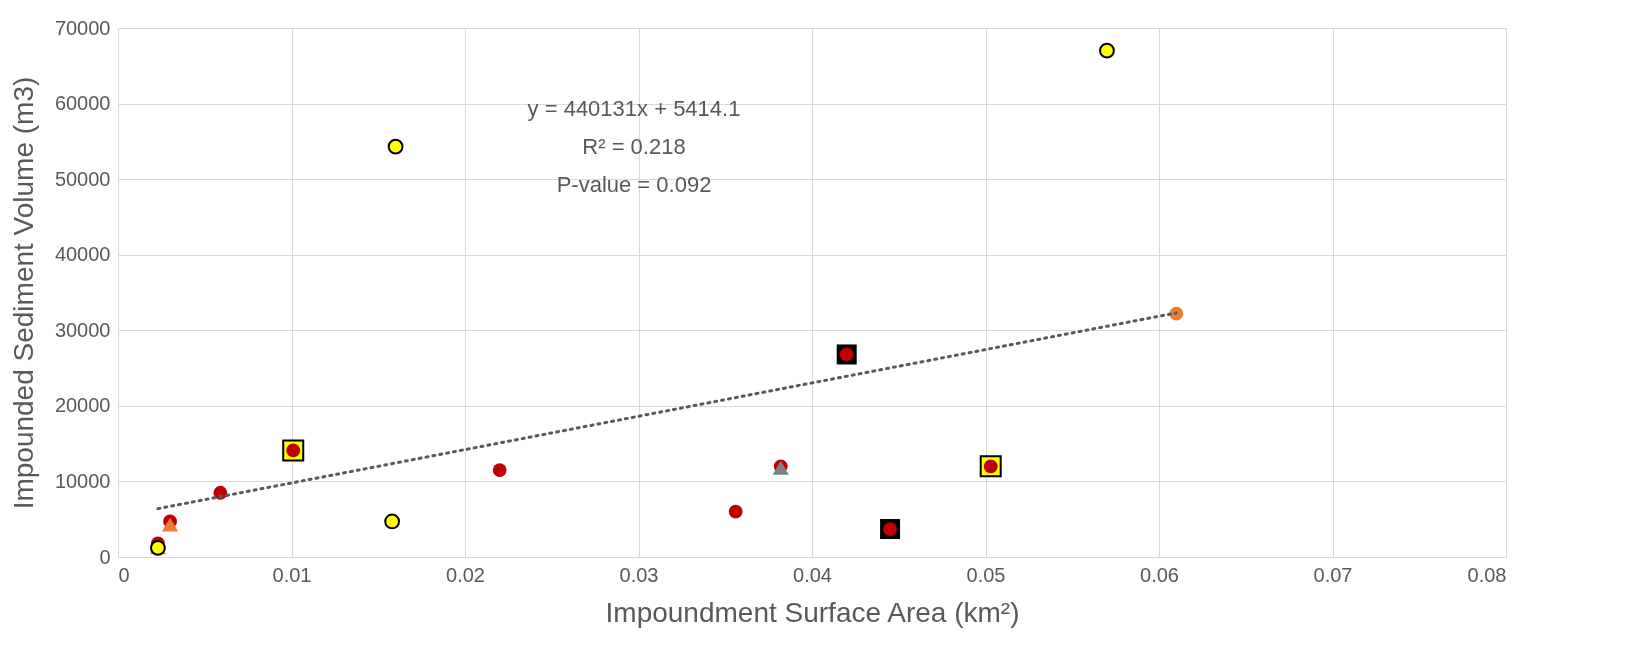  What do you see at coordinates (124, 574) in the screenshot?
I see `x-tick-label: 0` at bounding box center [124, 574].